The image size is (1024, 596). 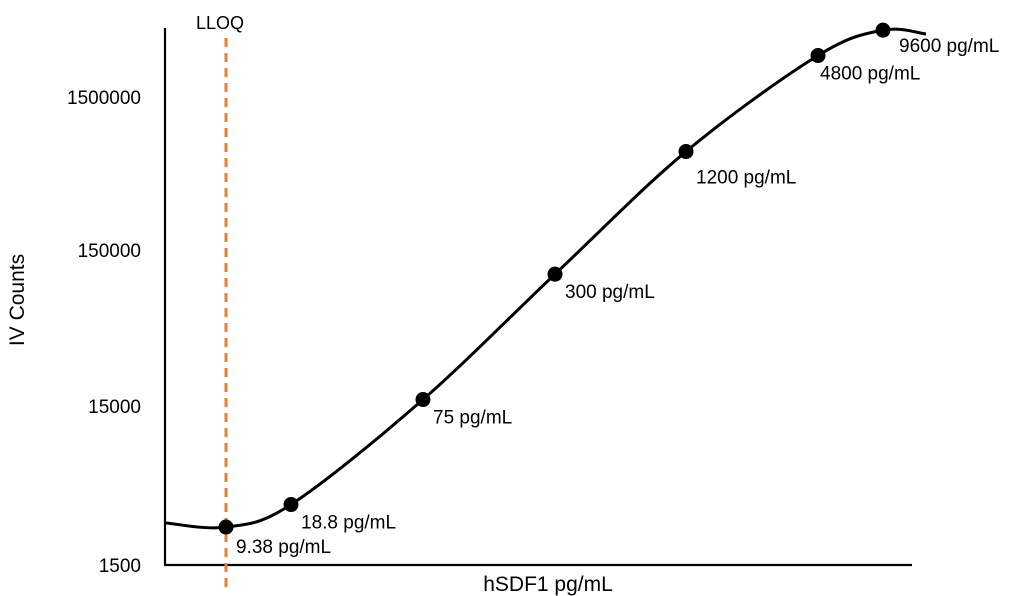 What do you see at coordinates (114, 407) in the screenshot?
I see `y-tick-label: 15000` at bounding box center [114, 407].